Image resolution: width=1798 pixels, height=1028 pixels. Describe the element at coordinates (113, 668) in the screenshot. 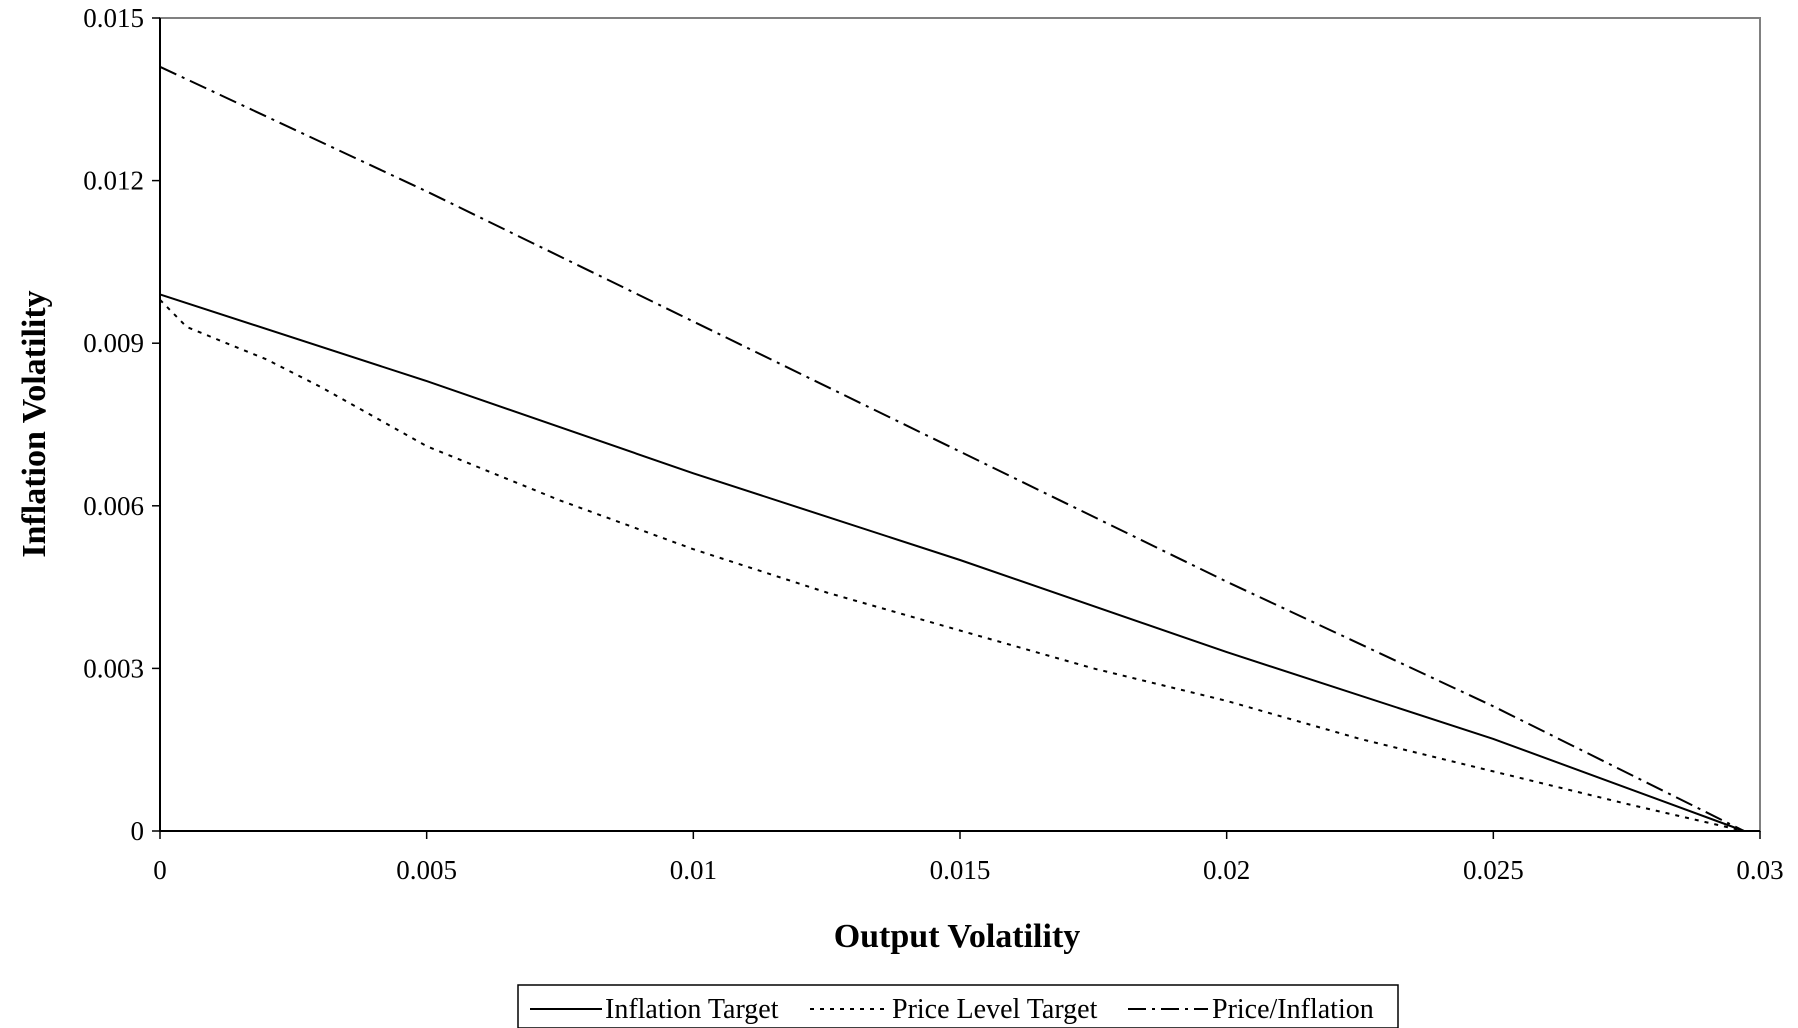

I see `y-tick-label: 0.003` at that location.